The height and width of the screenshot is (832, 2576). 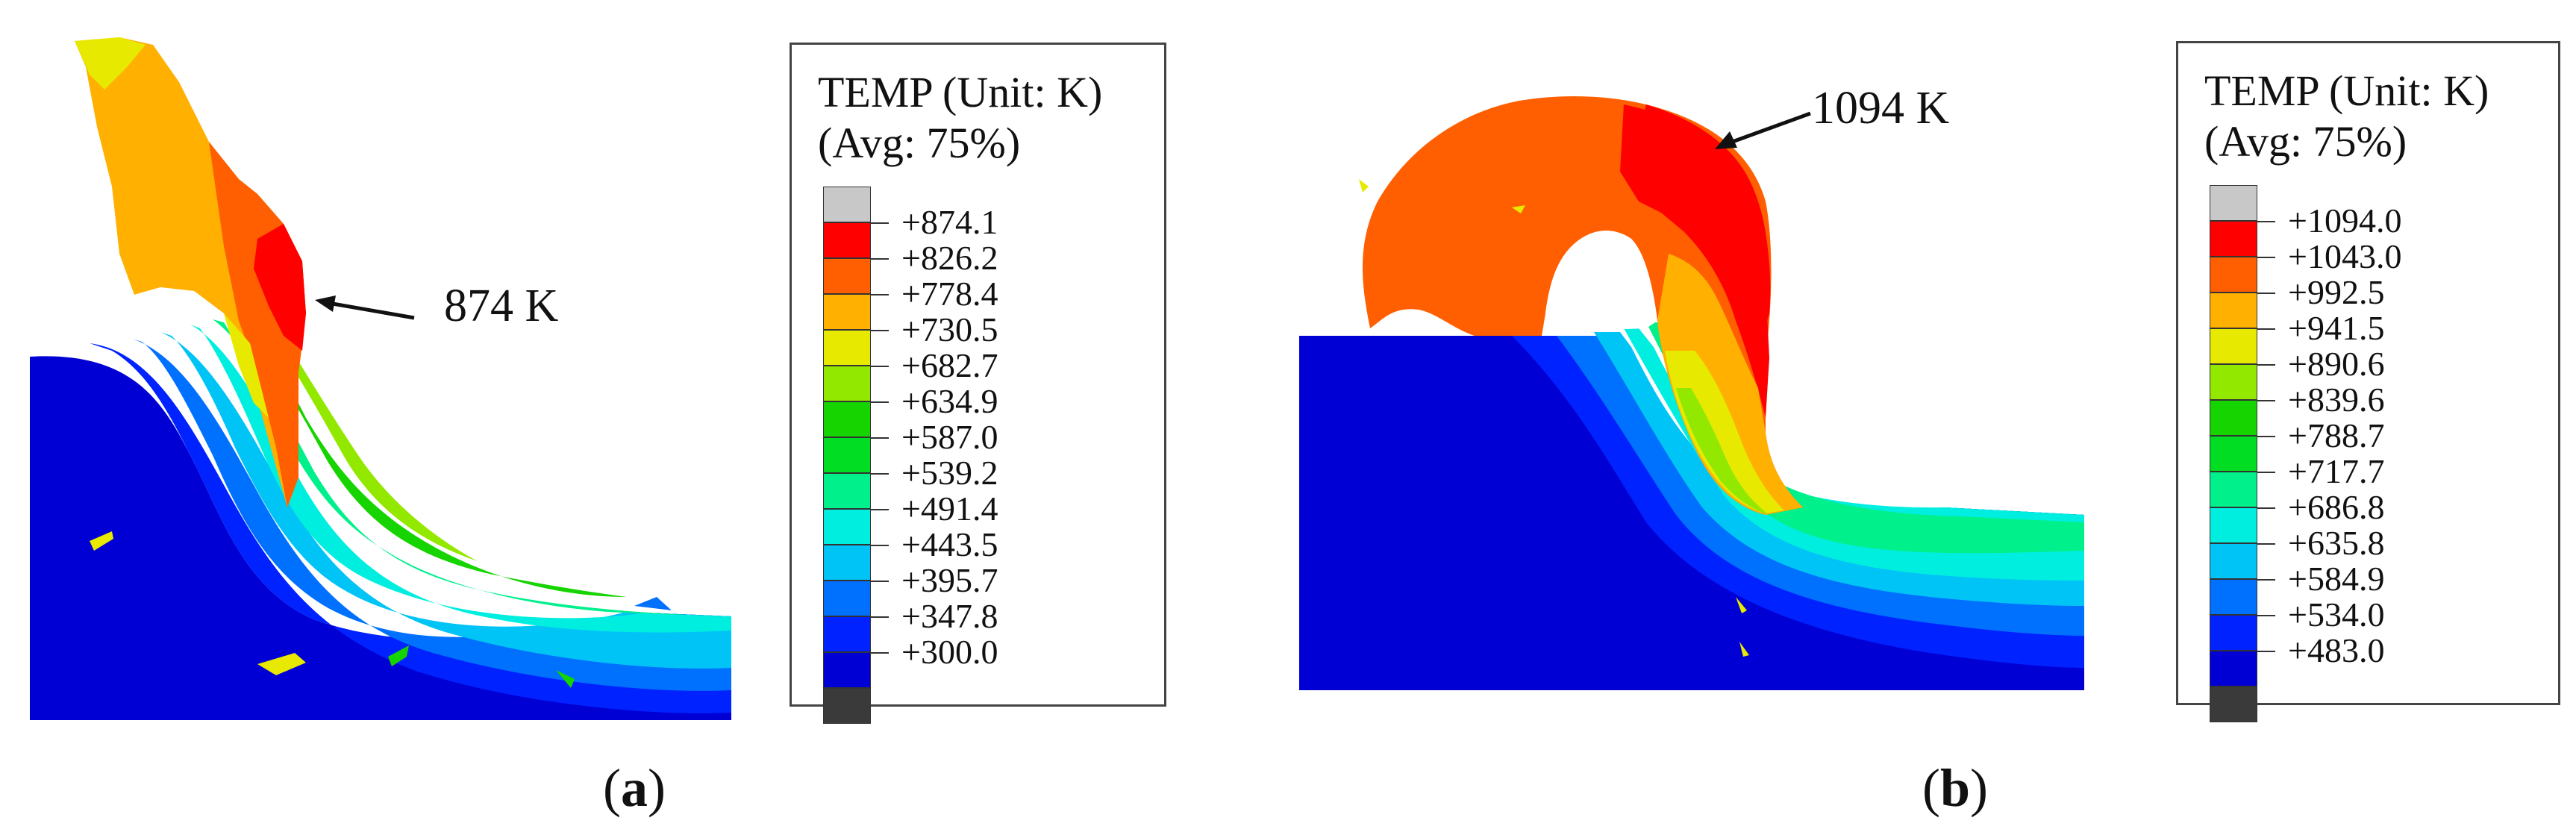 I want to click on caption-letter: b, so click(x=1955, y=788).